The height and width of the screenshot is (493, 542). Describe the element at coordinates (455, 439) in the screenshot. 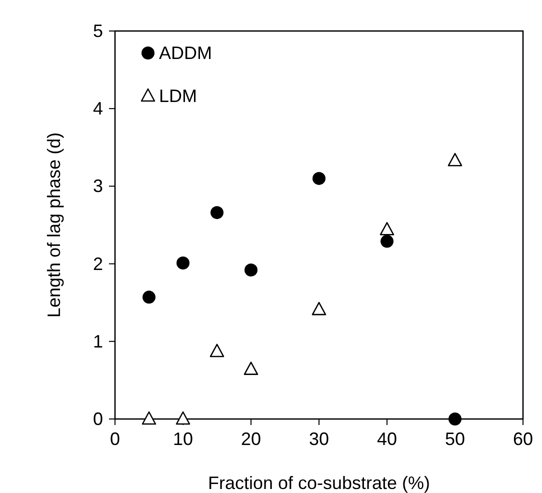

I see `x-tick-label: 50` at that location.